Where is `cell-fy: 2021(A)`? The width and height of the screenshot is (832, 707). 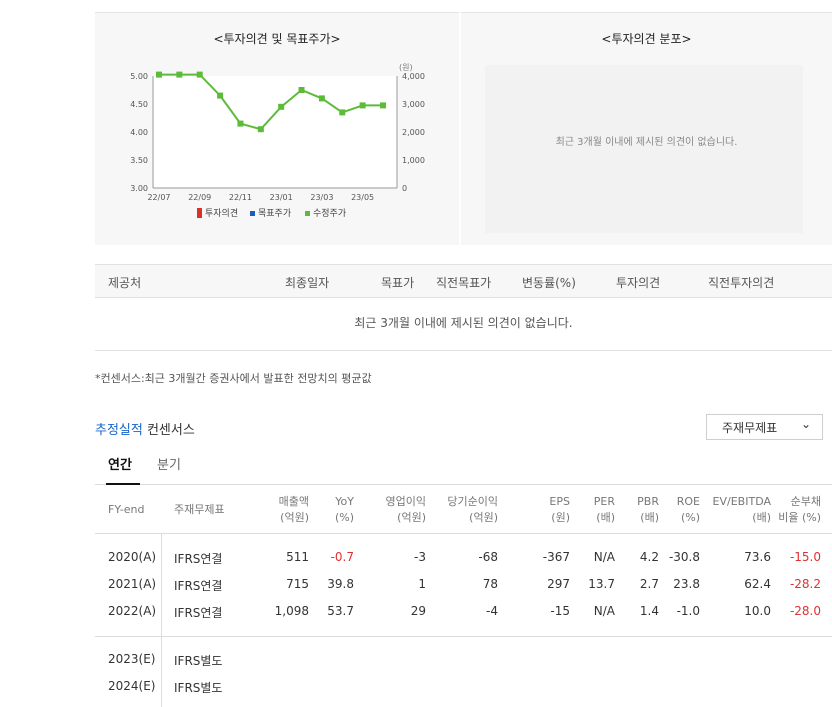 cell-fy: 2021(A) is located at coordinates (132, 584).